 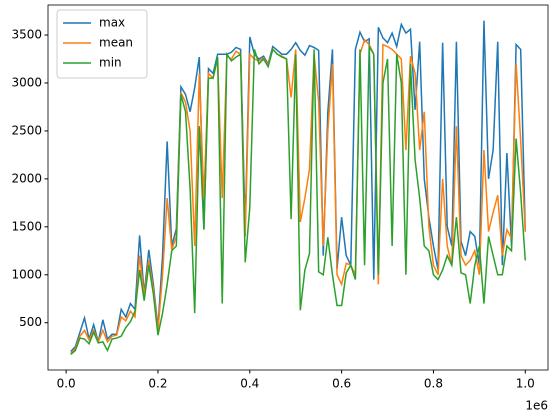 I want to click on x-tick-label: 0.8, so click(x=433, y=384).